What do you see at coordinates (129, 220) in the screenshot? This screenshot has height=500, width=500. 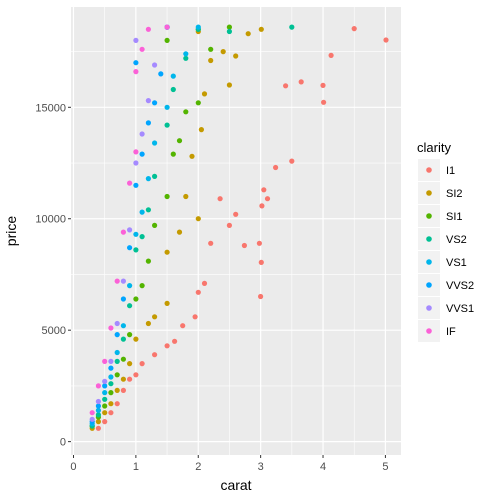 I see `series-if` at bounding box center [129, 220].